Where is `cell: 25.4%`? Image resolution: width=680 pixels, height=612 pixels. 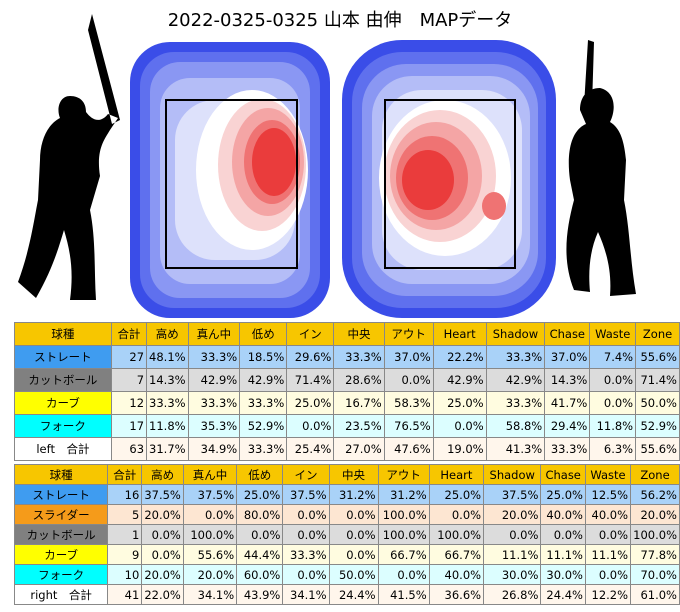
cell: 25.4% is located at coordinates (310, 449).